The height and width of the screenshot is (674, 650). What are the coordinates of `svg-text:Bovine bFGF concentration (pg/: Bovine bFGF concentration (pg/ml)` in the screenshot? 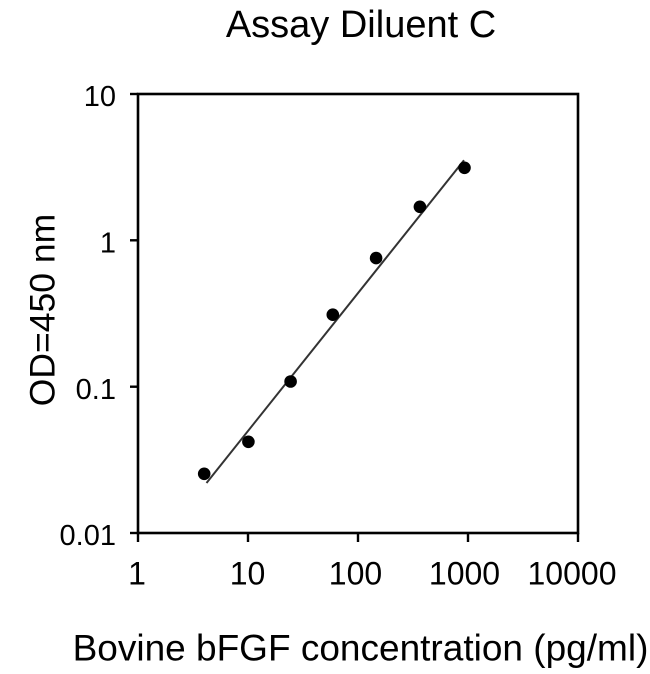 It's located at (361, 648).